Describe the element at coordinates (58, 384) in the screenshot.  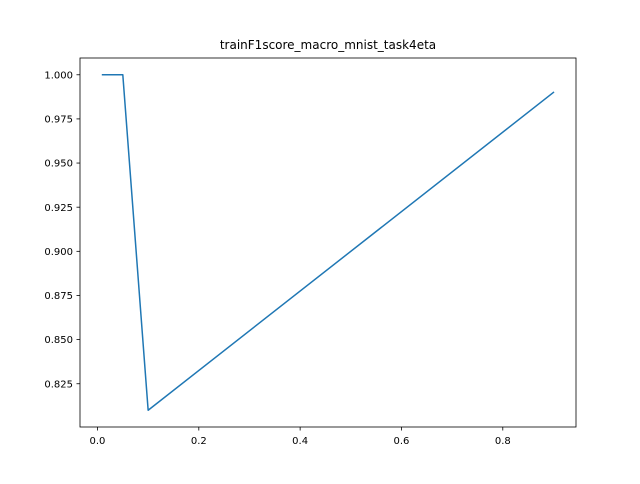
I see `y-tick-label: 0.825` at that location.